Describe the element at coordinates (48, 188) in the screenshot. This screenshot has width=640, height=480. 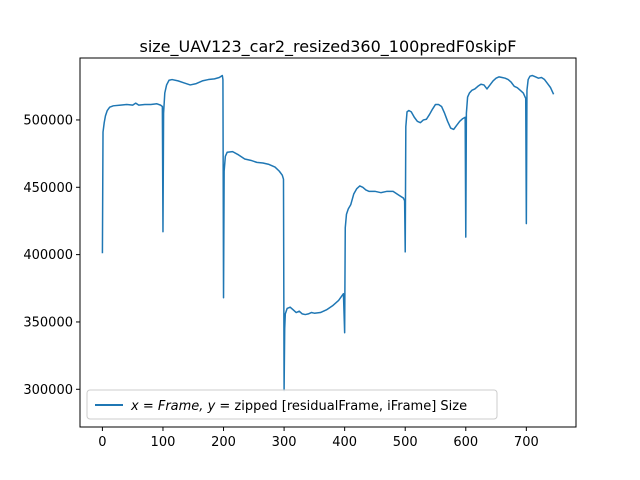
I see `y-tick-label: 450000` at that location.